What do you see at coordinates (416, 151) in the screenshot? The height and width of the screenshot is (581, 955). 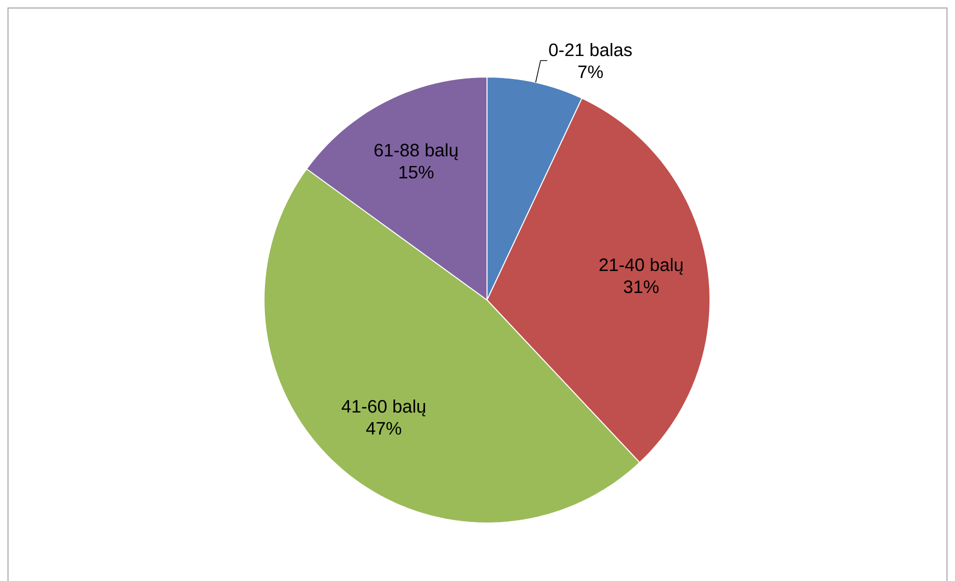 I see `slice-label: 61-88 balų` at bounding box center [416, 151].